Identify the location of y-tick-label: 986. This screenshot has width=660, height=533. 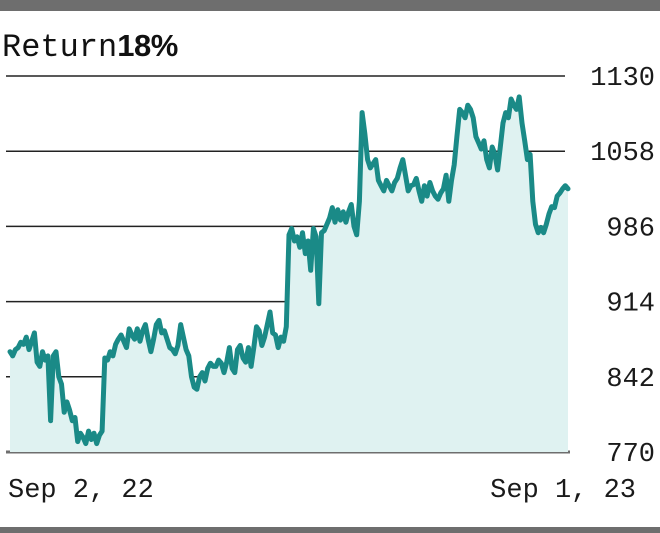
(630, 229).